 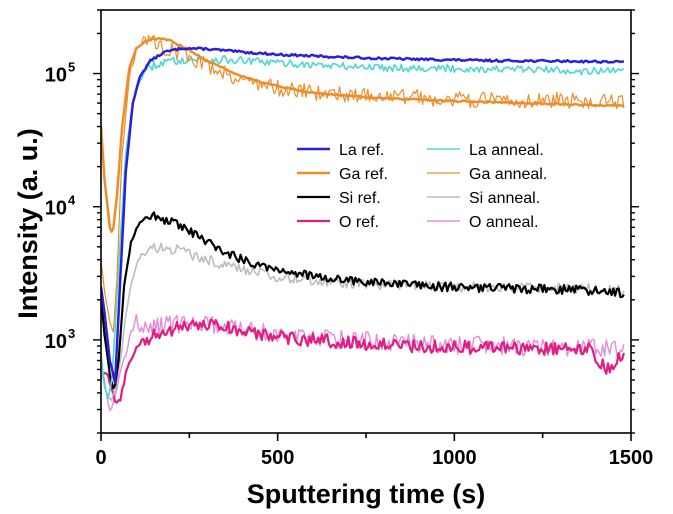 What do you see at coordinates (506, 150) in the screenshot?
I see `legend-label: La anneal.` at bounding box center [506, 150].